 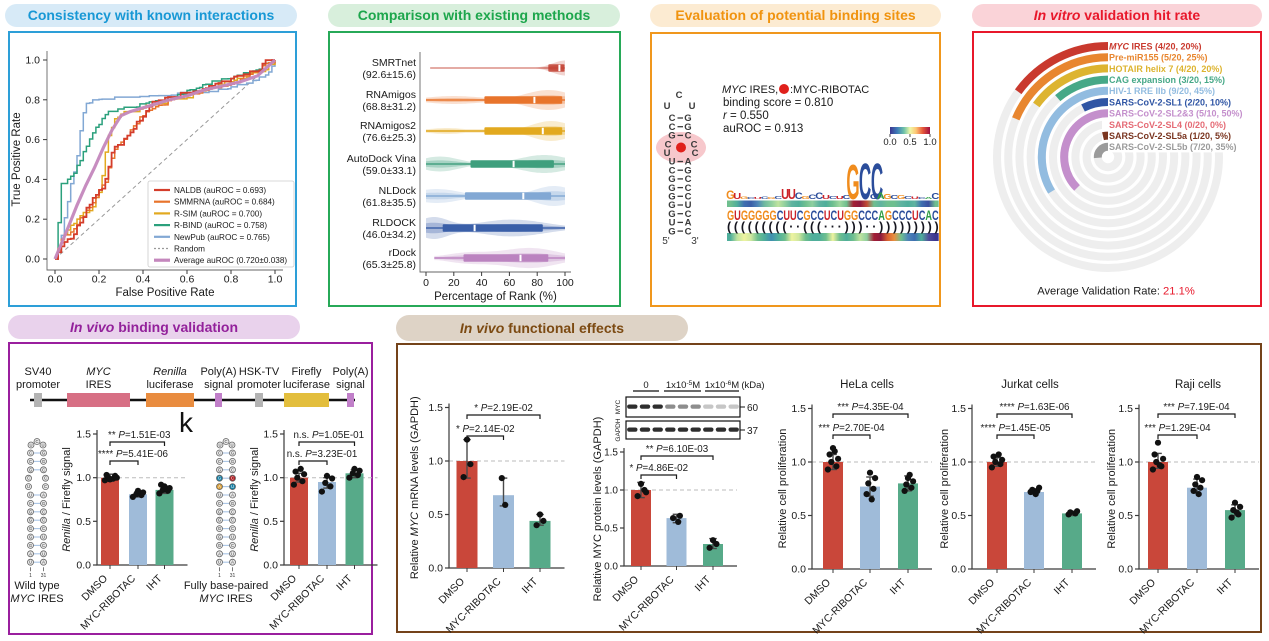 What do you see at coordinates (722, 385) in the screenshot?
I see `svg-text: 1x10-6M` at bounding box center [722, 385].